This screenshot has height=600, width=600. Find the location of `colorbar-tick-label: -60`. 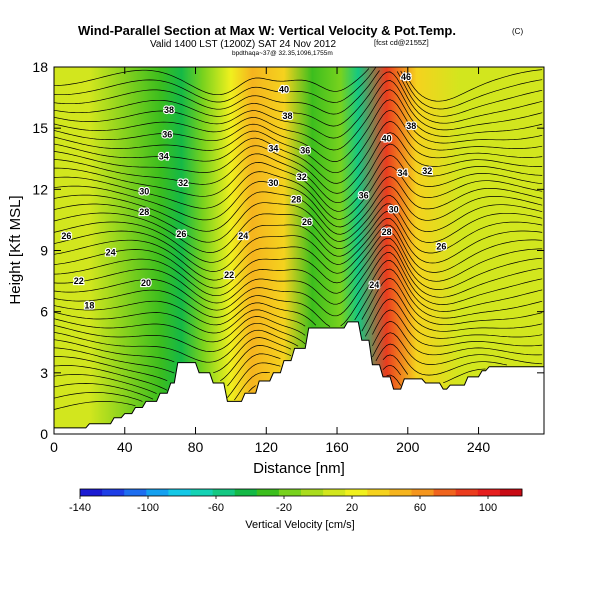

colorbar-tick-label: -60 is located at coordinates (216, 508).